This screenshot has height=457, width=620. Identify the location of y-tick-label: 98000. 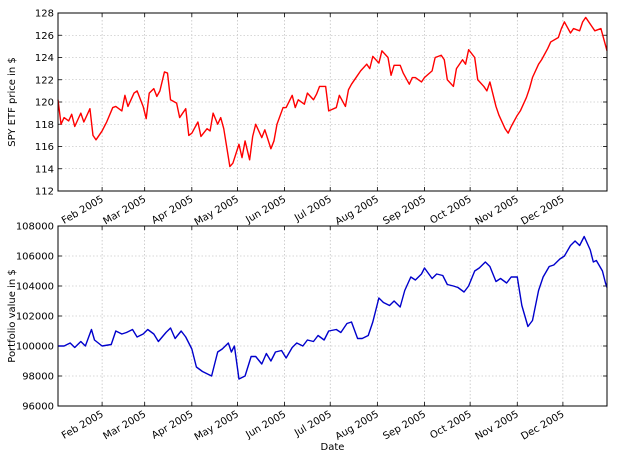
(38, 377).